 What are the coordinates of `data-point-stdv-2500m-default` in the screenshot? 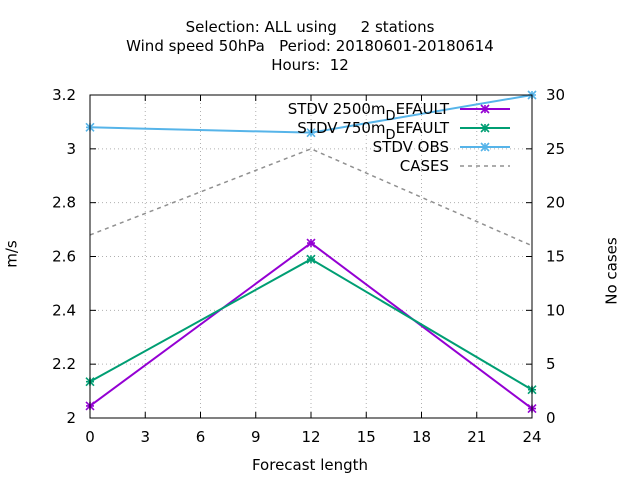 It's located at (311, 243).